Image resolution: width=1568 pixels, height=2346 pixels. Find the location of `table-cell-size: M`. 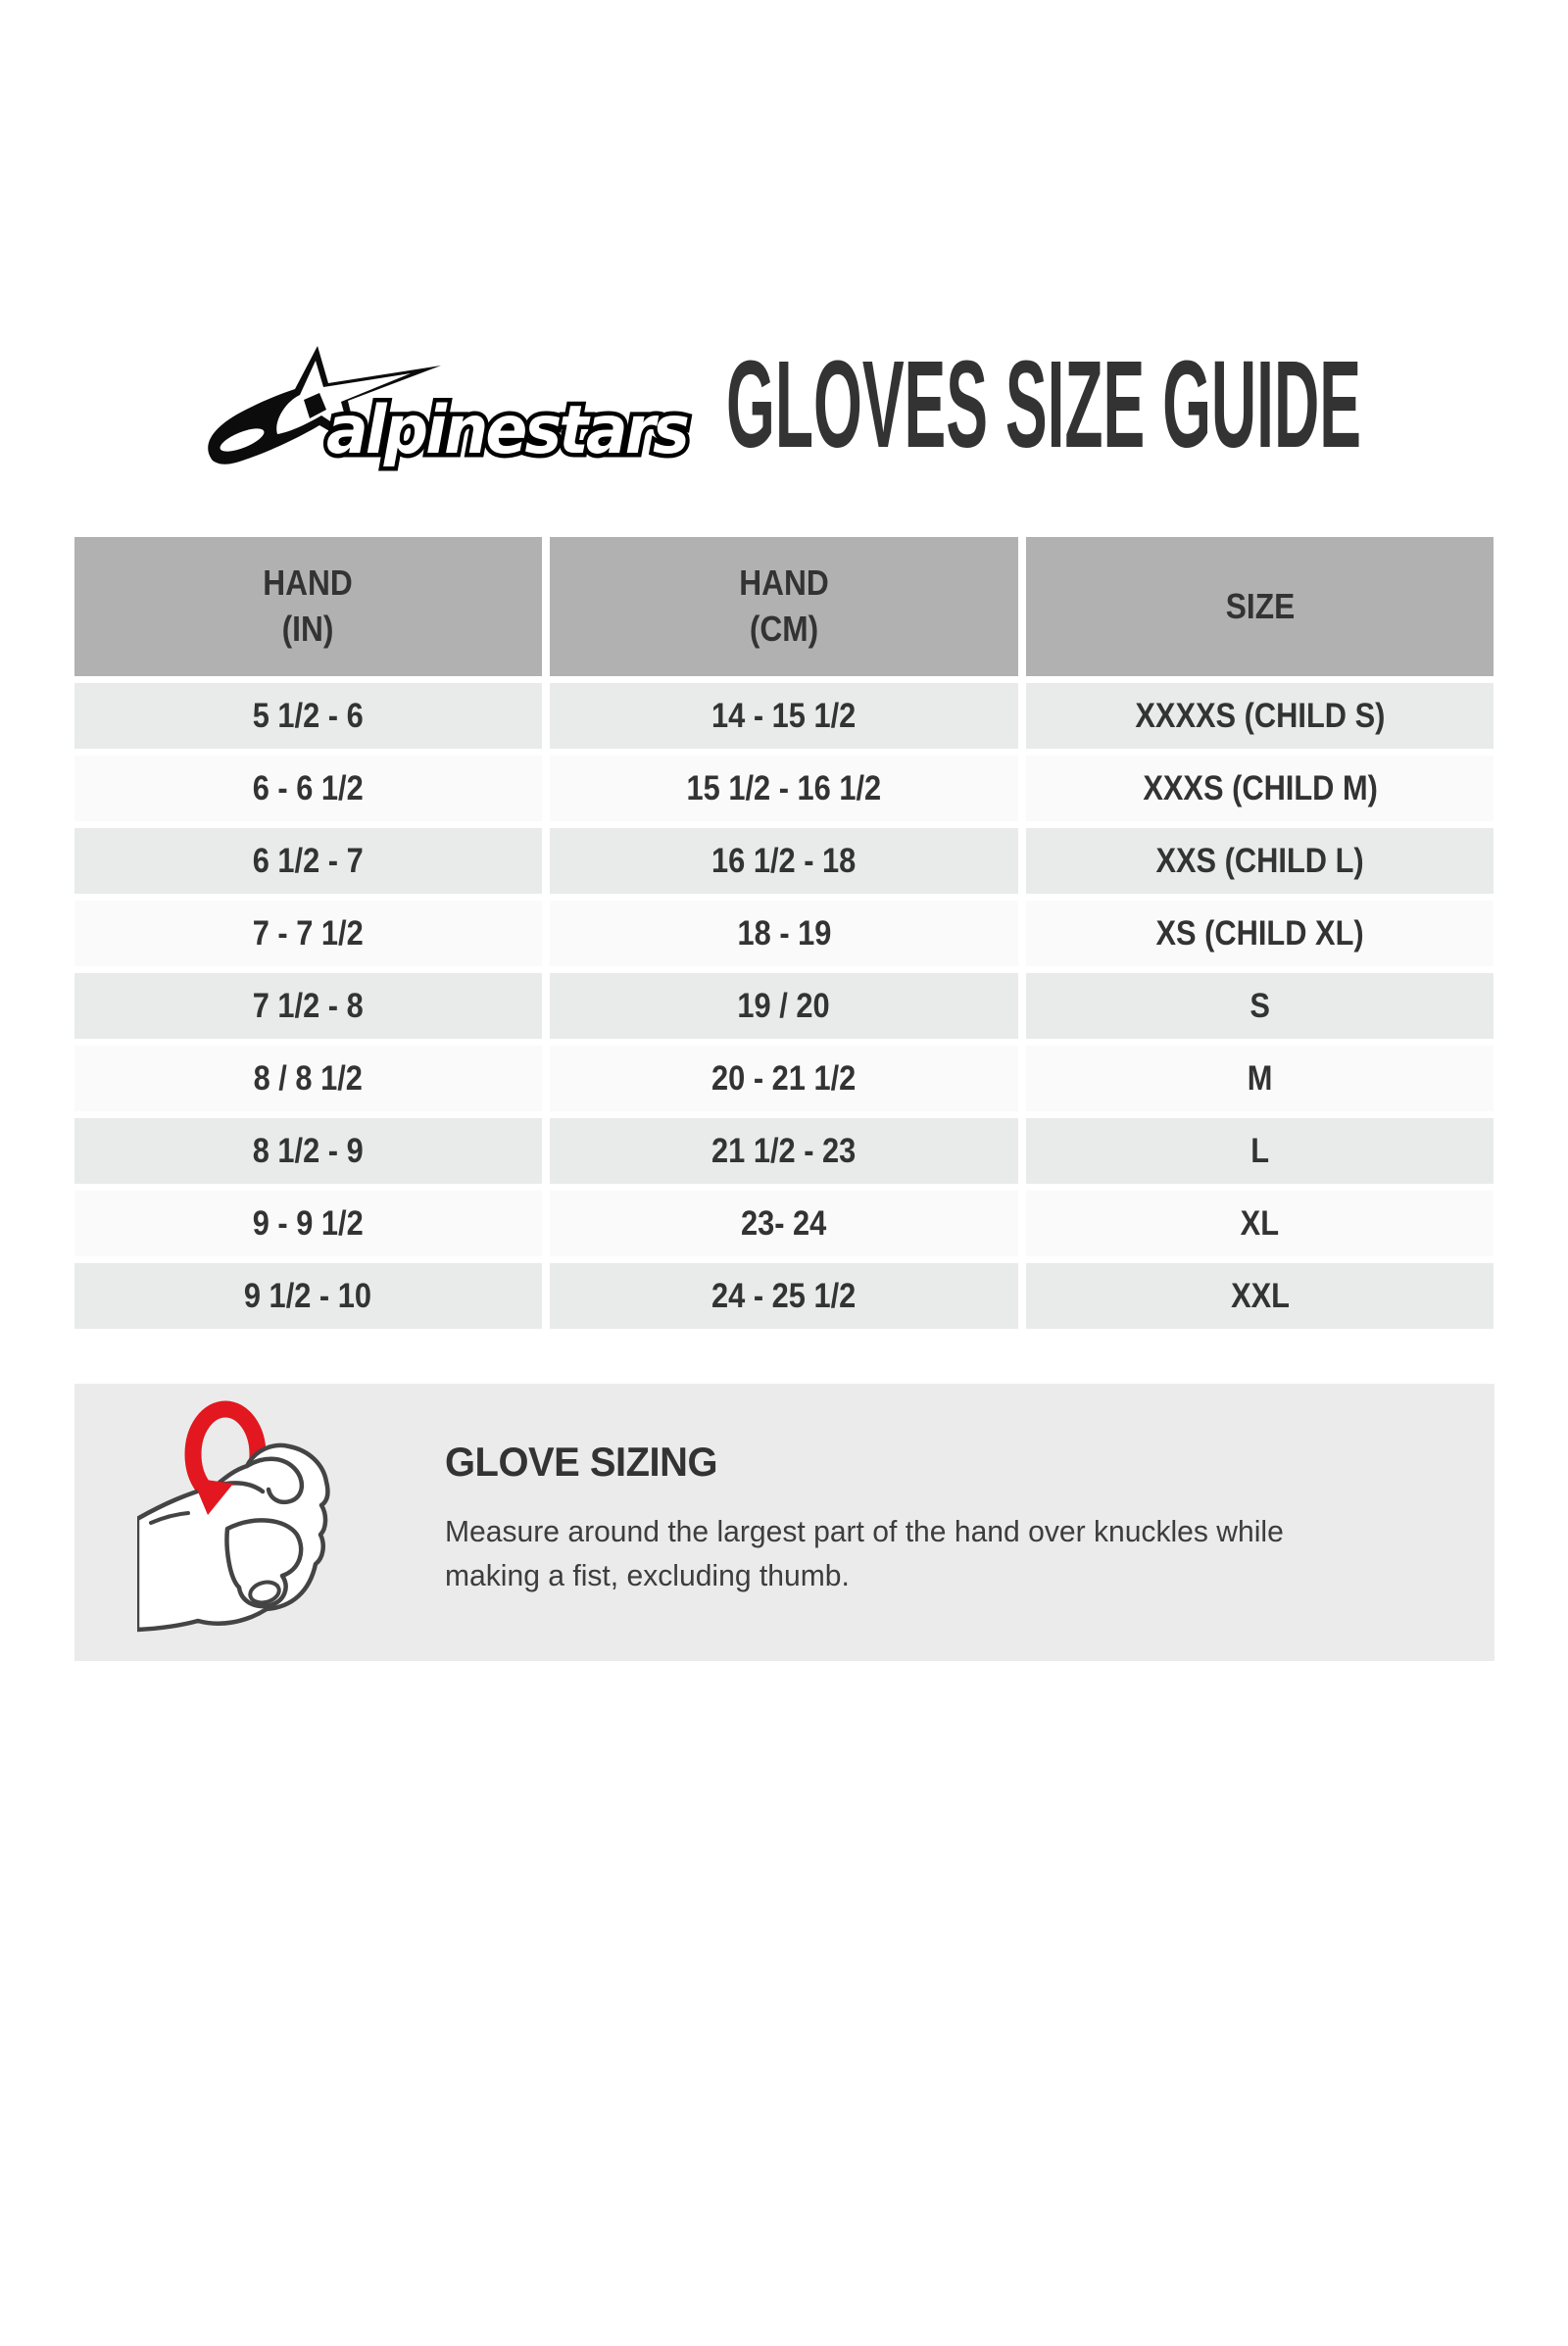

table-cell-size: M is located at coordinates (1259, 1078).